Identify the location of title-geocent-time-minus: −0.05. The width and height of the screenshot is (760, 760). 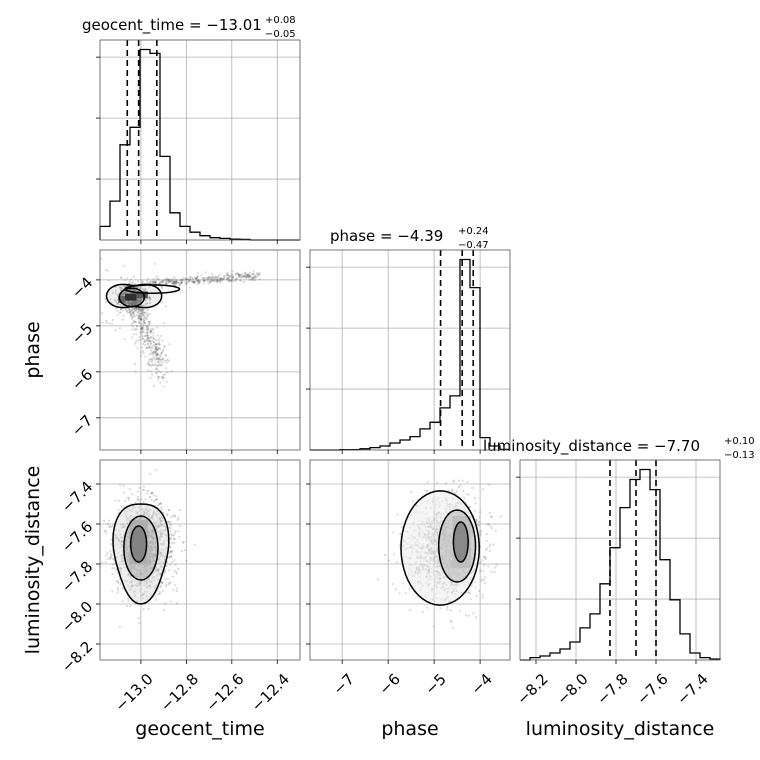
(280, 34).